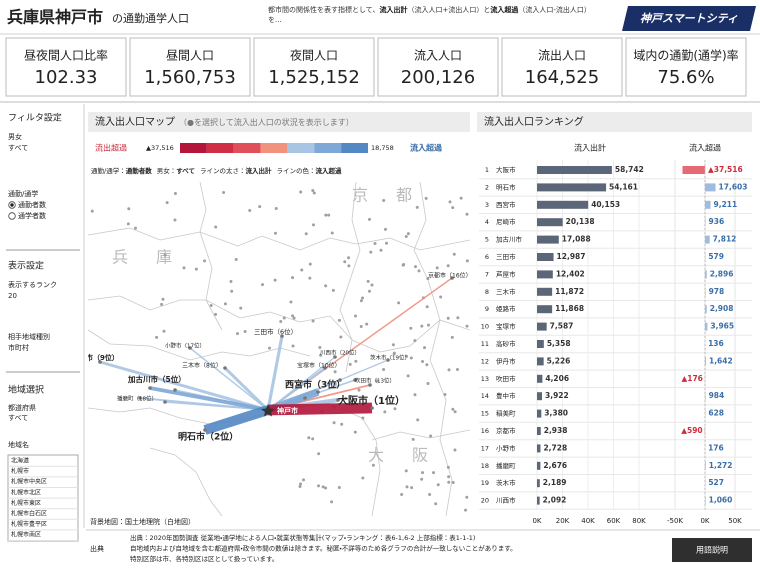 This screenshot has height=570, width=760. Describe the element at coordinates (216, 170) in the screenshot. I see `map-filters: 通勤/通学：通勤者数 男女：すべて ラインの太さ：流入出計 ラインの色：流入超過` at that location.